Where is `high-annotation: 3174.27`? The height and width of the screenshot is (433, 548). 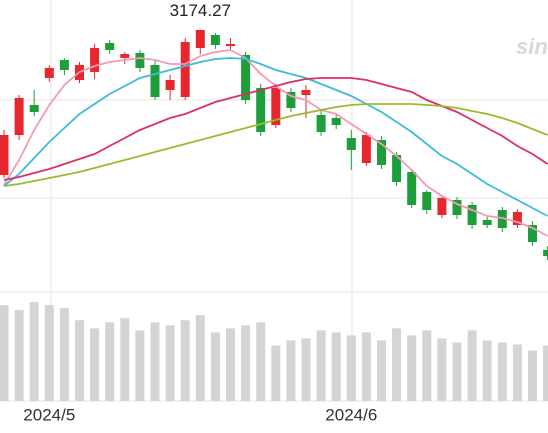 high-annotation: 3174.27 is located at coordinates (200, 10).